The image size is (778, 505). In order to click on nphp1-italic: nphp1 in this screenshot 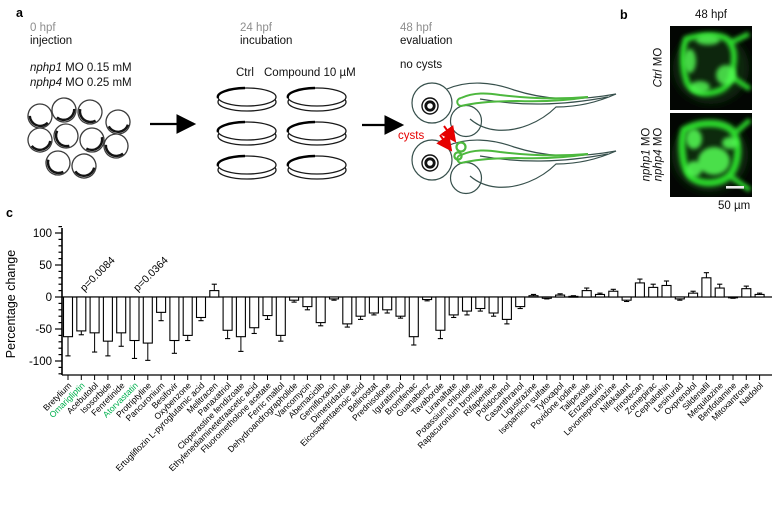, I will do `click(646, 165)`.